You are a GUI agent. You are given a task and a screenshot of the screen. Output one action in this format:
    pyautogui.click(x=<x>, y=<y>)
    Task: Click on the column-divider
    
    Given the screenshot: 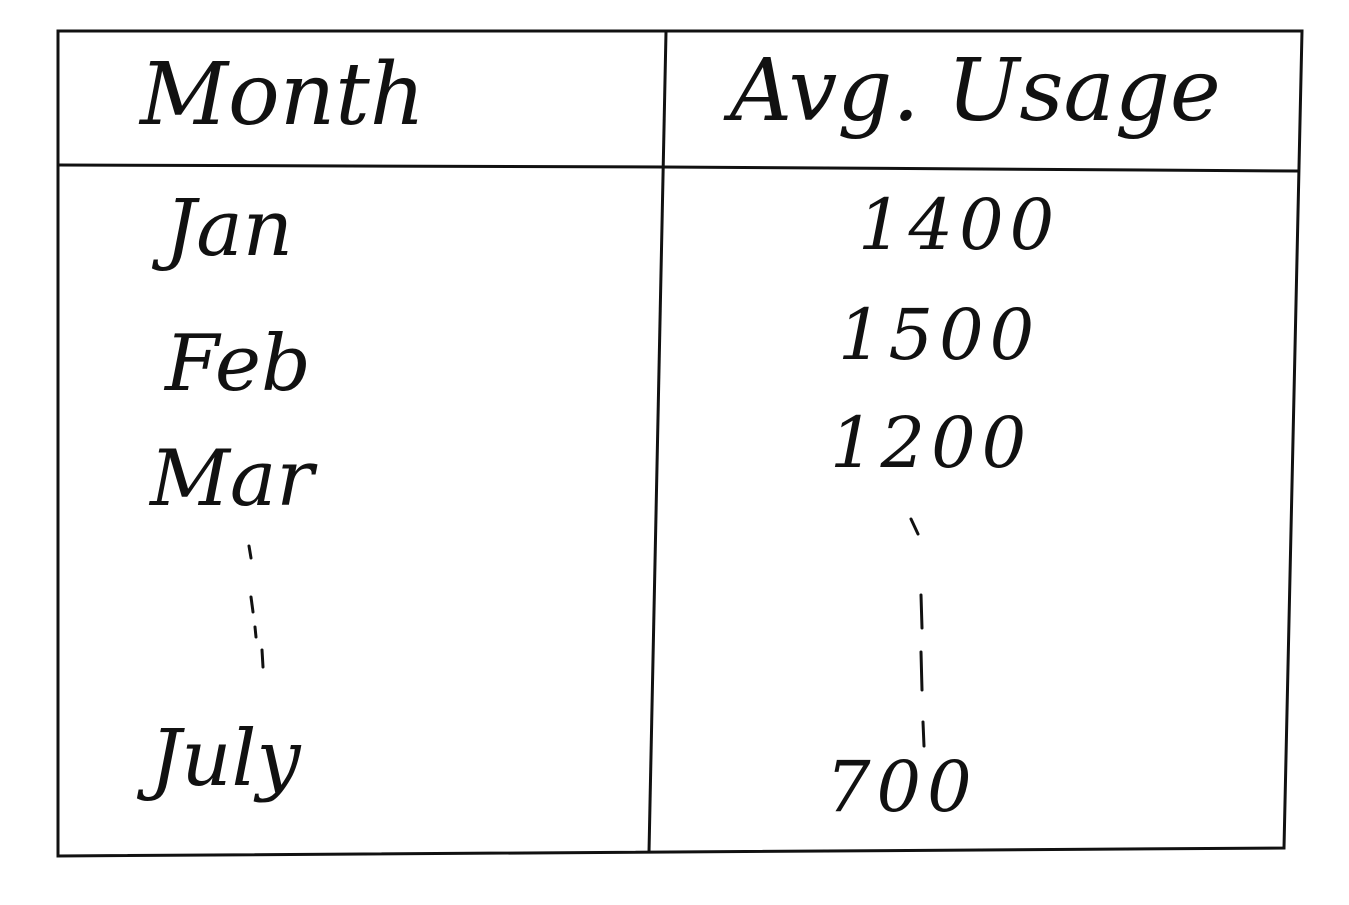 What is the action you would take?
    pyautogui.click(x=657, y=442)
    